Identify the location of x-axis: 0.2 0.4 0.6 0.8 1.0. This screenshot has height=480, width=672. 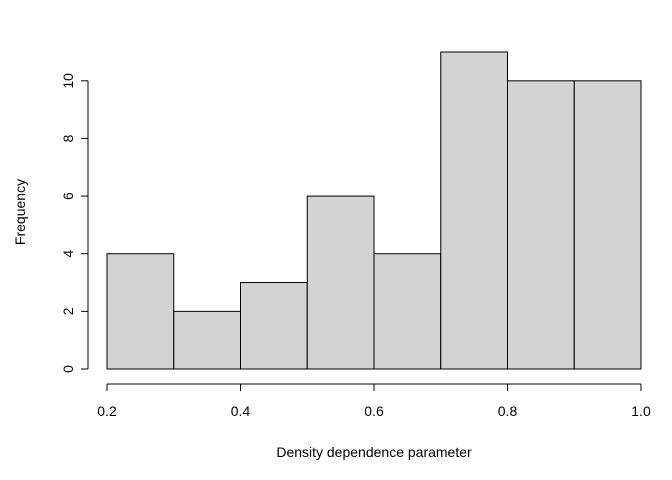
(374, 401).